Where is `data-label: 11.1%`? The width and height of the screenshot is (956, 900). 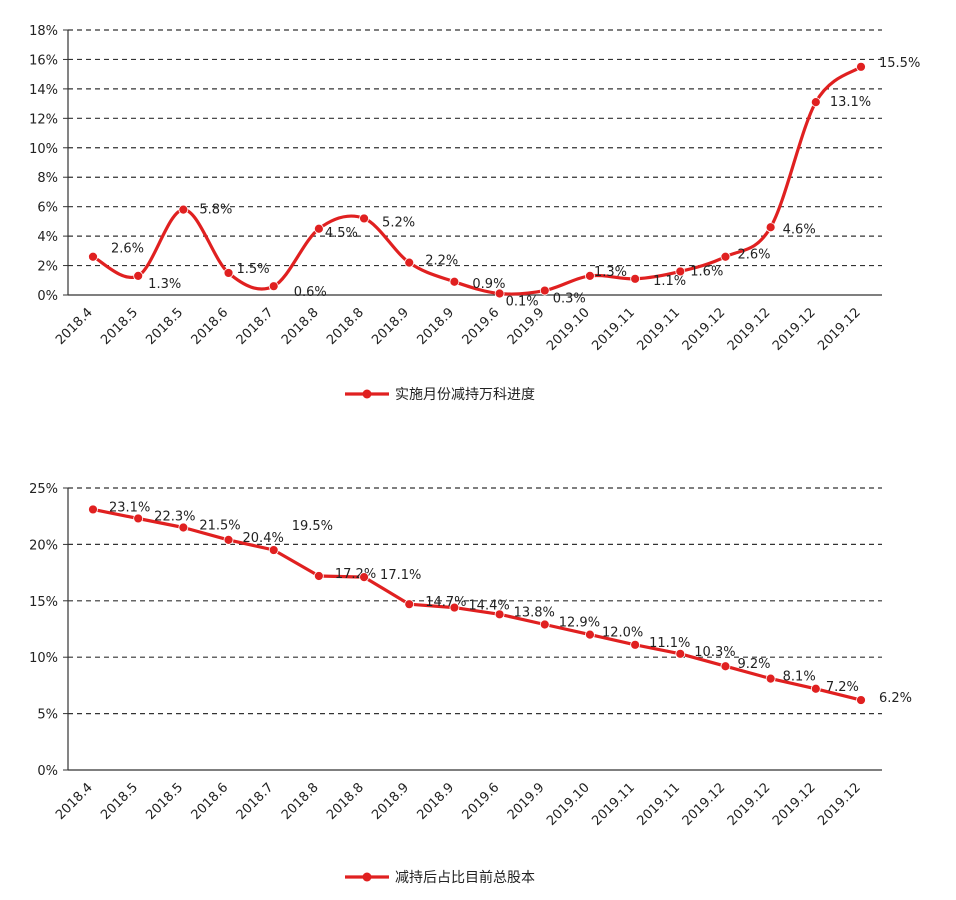 data-label: 11.1% is located at coordinates (669, 643).